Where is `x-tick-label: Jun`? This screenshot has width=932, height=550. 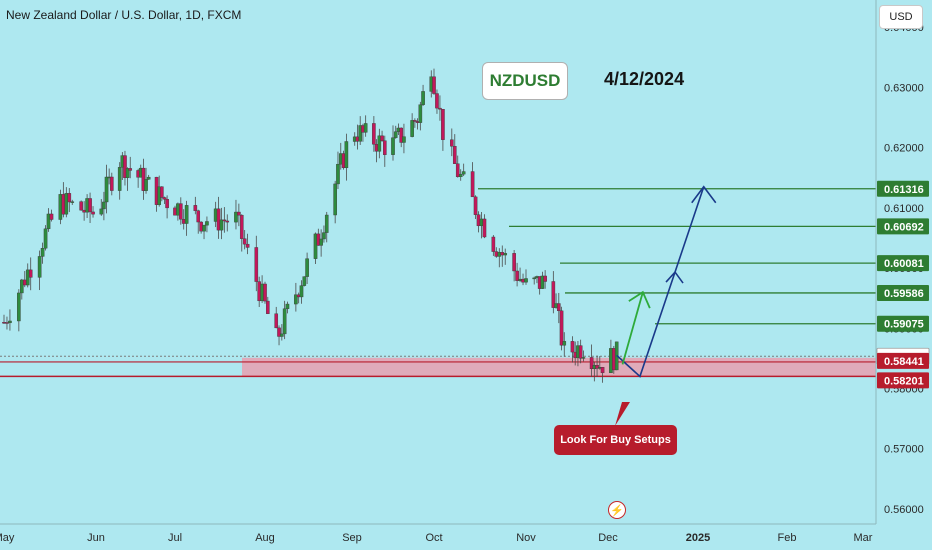 x-tick-label: Jun is located at coordinates (96, 538).